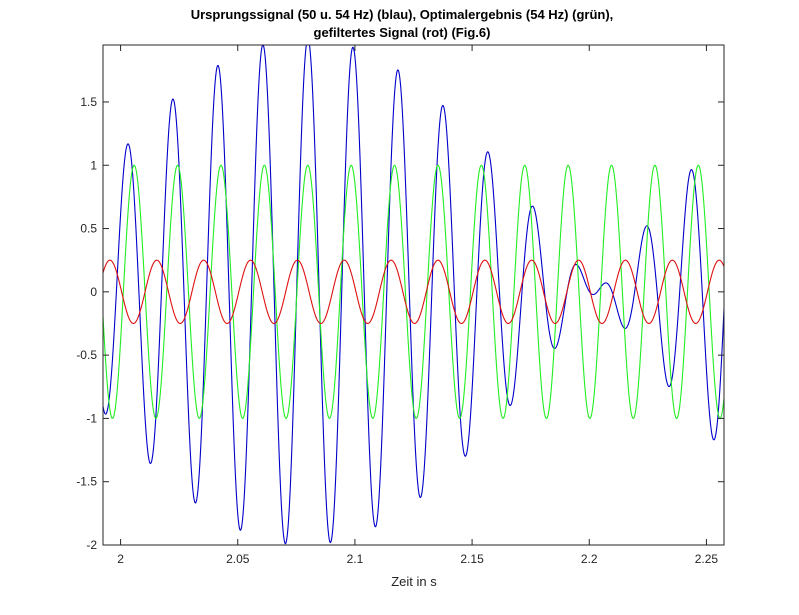 This screenshot has width=799, height=615. What do you see at coordinates (472, 559) in the screenshot?
I see `x-tick-label: 2.15` at bounding box center [472, 559].